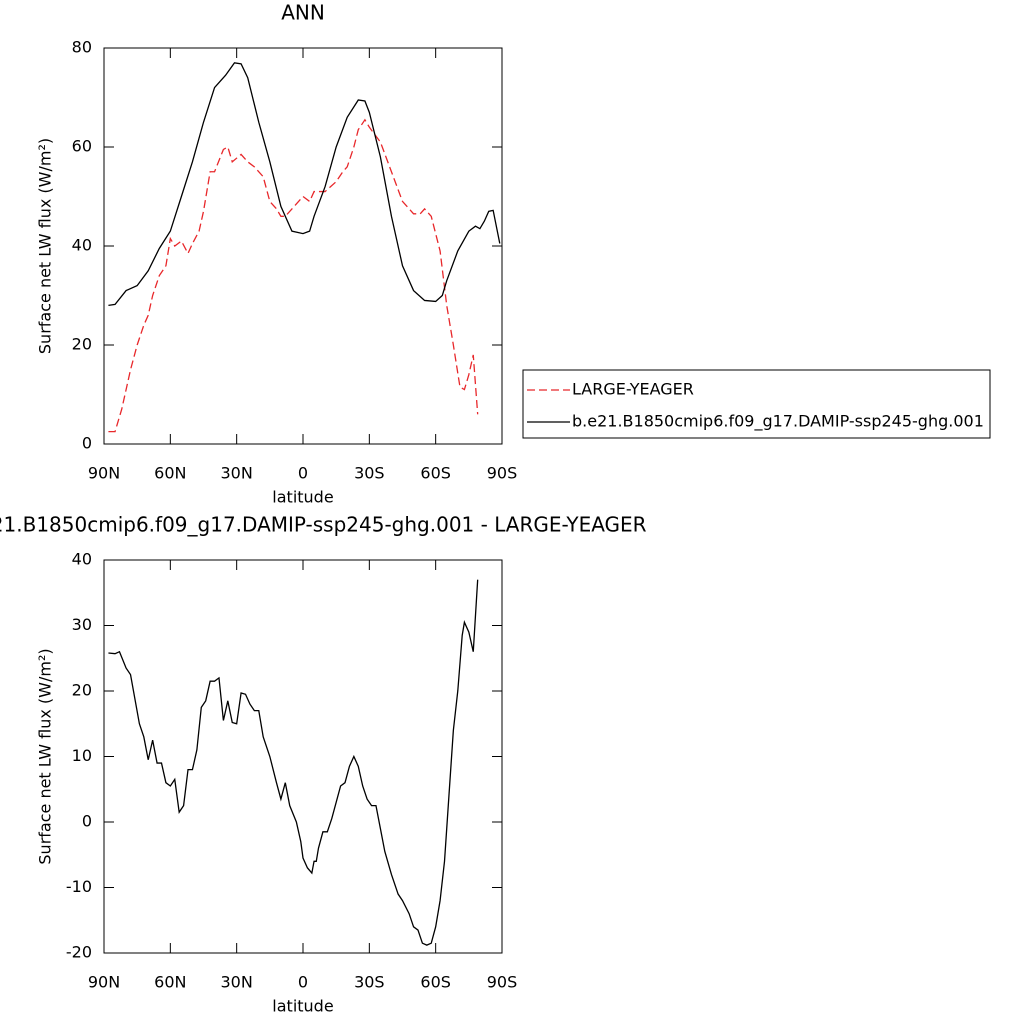 This screenshot has height=1024, width=1024. What do you see at coordinates (756, 404) in the screenshot?
I see `legend-box` at bounding box center [756, 404].